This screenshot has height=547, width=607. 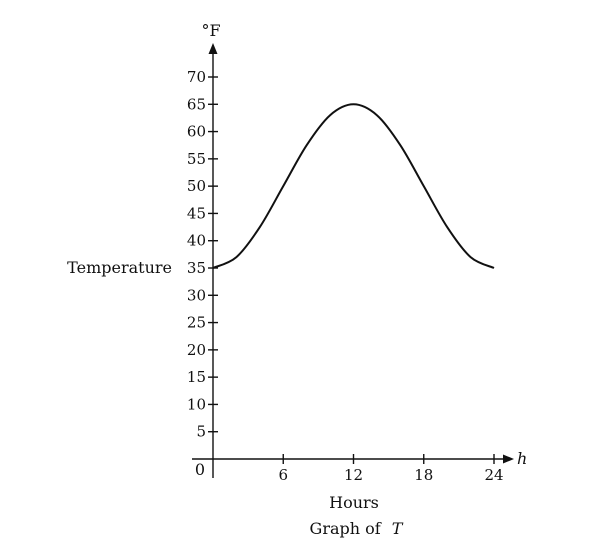 What do you see at coordinates (196, 213) in the screenshot?
I see `y-tick-label: 45` at bounding box center [196, 213].